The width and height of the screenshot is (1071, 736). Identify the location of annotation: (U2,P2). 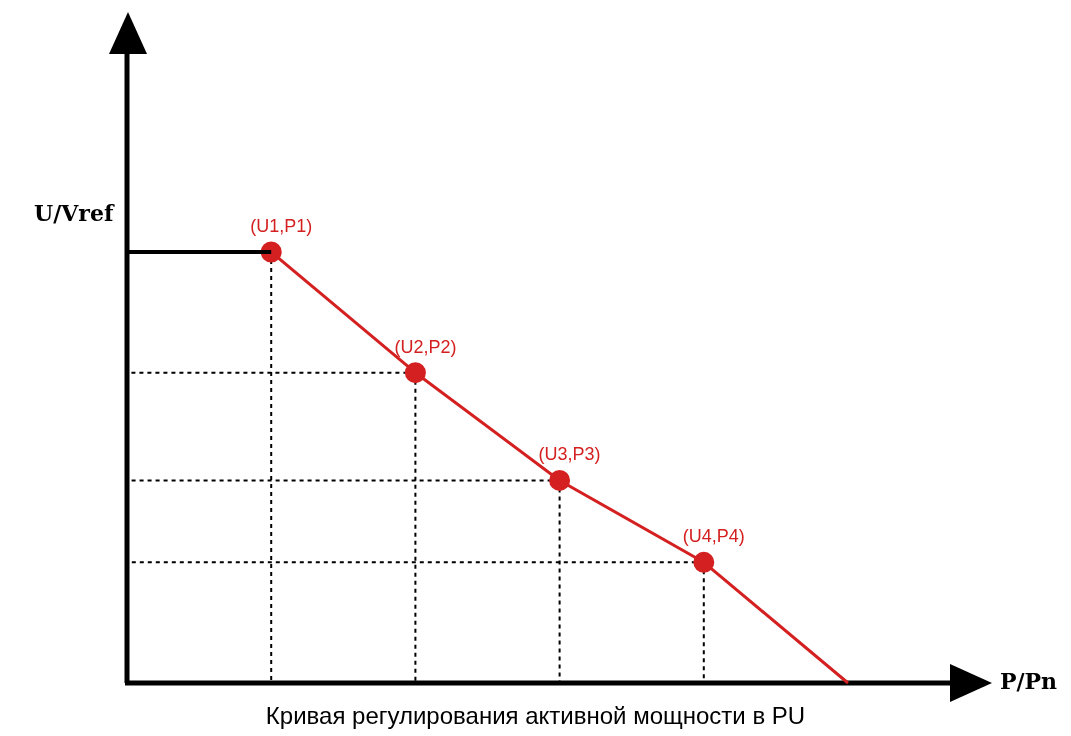
(425, 346).